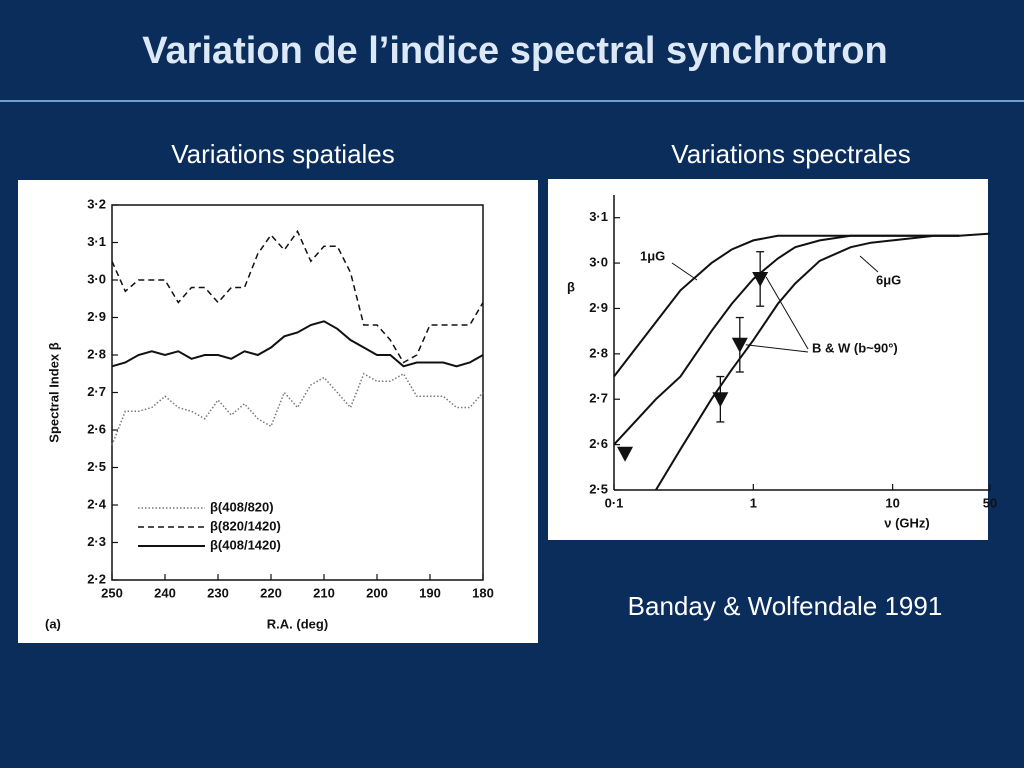 The height and width of the screenshot is (768, 1024). Describe the element at coordinates (855, 347) in the screenshot. I see `points-label: B & W (b~90°)` at that location.